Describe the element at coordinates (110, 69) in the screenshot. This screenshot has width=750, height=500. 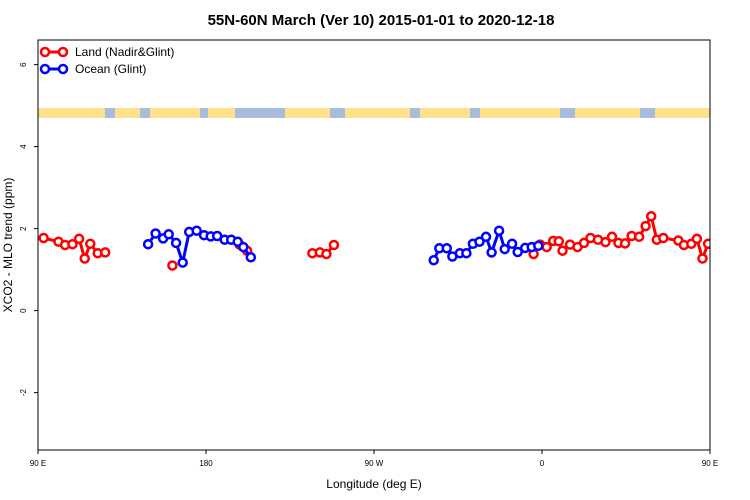
I see `legend-label-ocean: Ocean (Glint)` at that location.